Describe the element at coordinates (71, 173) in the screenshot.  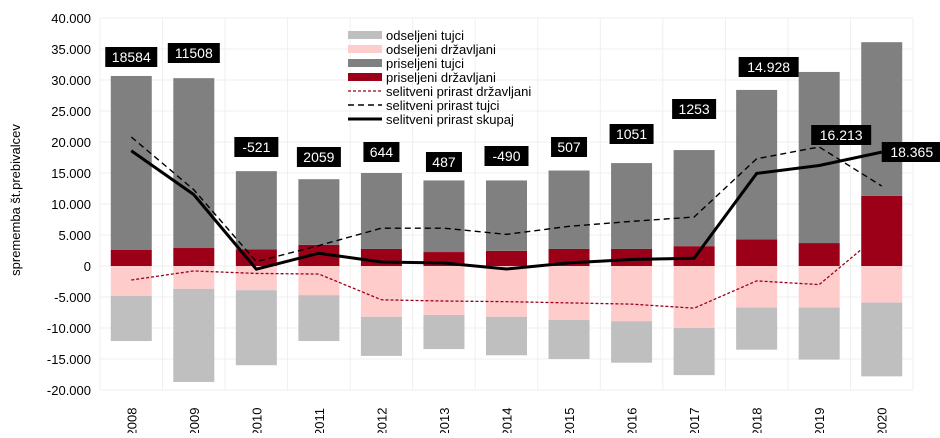
I see `y-tick-label: 15.000` at that location.